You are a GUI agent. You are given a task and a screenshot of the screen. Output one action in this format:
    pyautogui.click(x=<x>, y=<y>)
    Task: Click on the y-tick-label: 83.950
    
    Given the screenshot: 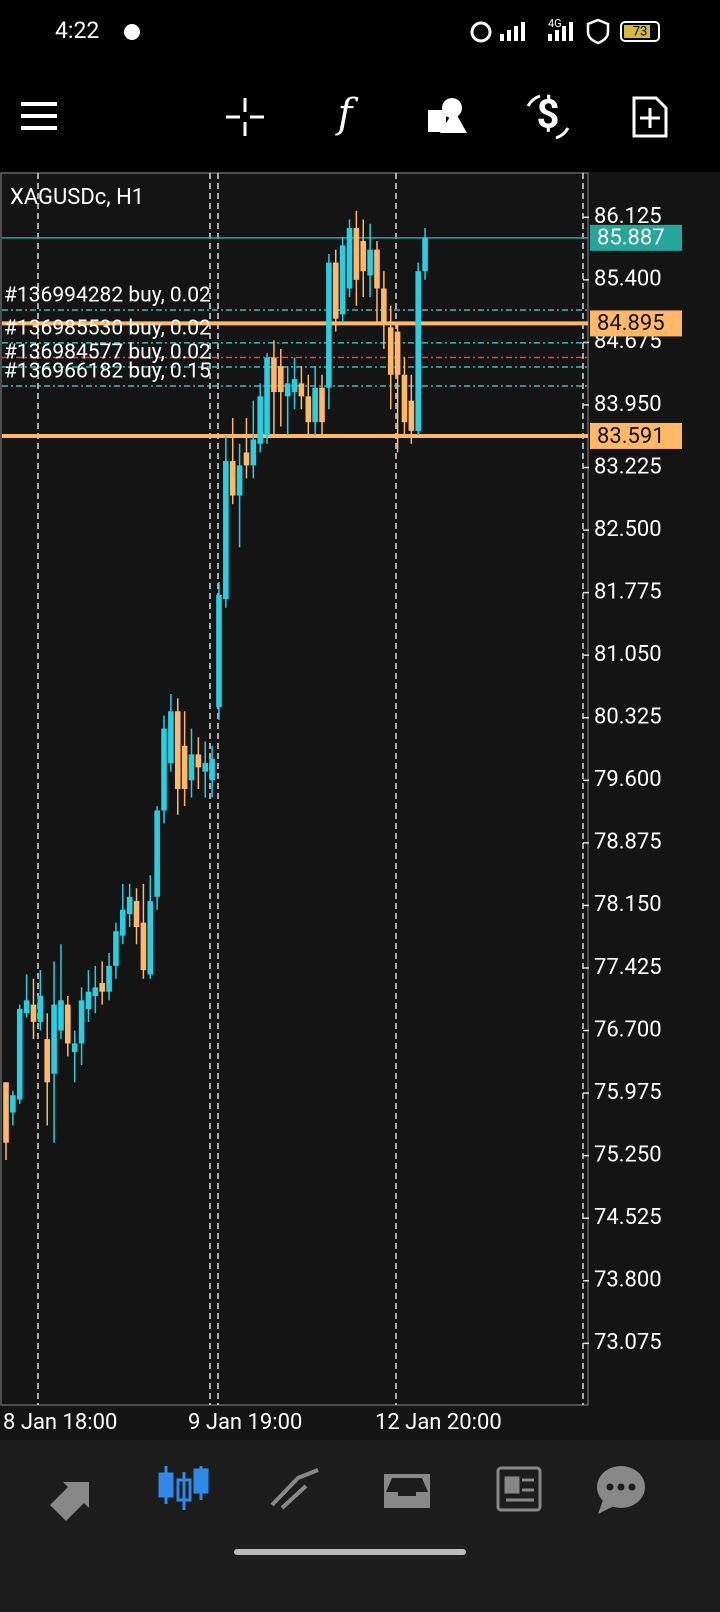 What is the action you would take?
    pyautogui.click(x=628, y=404)
    